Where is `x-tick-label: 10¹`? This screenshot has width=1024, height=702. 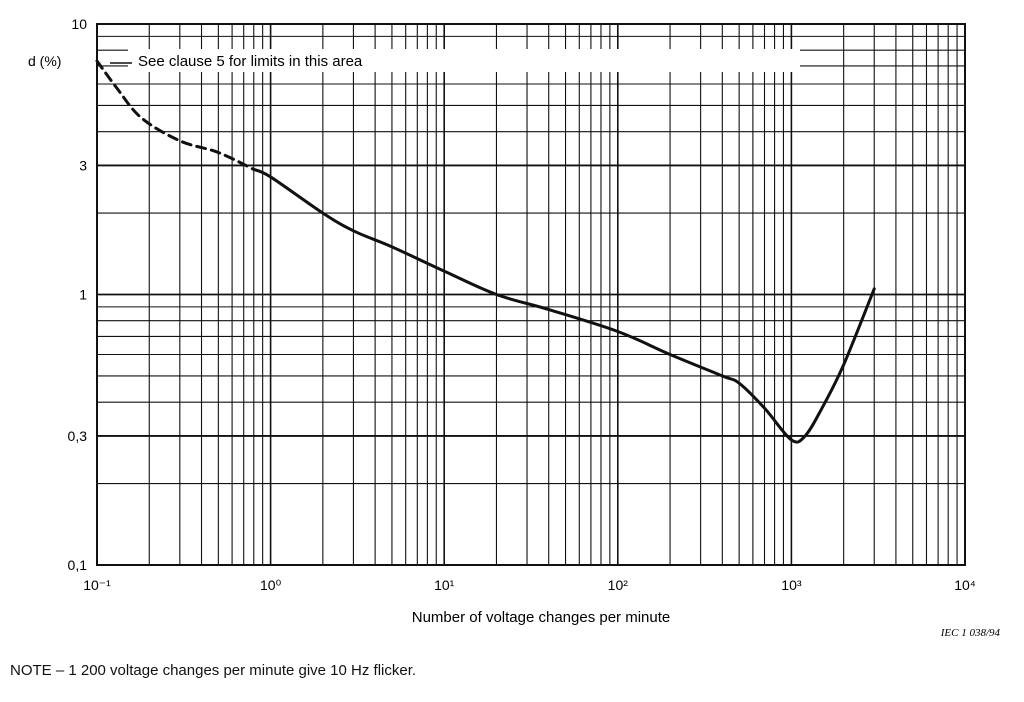 x-tick-label: 10¹ is located at coordinates (444, 585).